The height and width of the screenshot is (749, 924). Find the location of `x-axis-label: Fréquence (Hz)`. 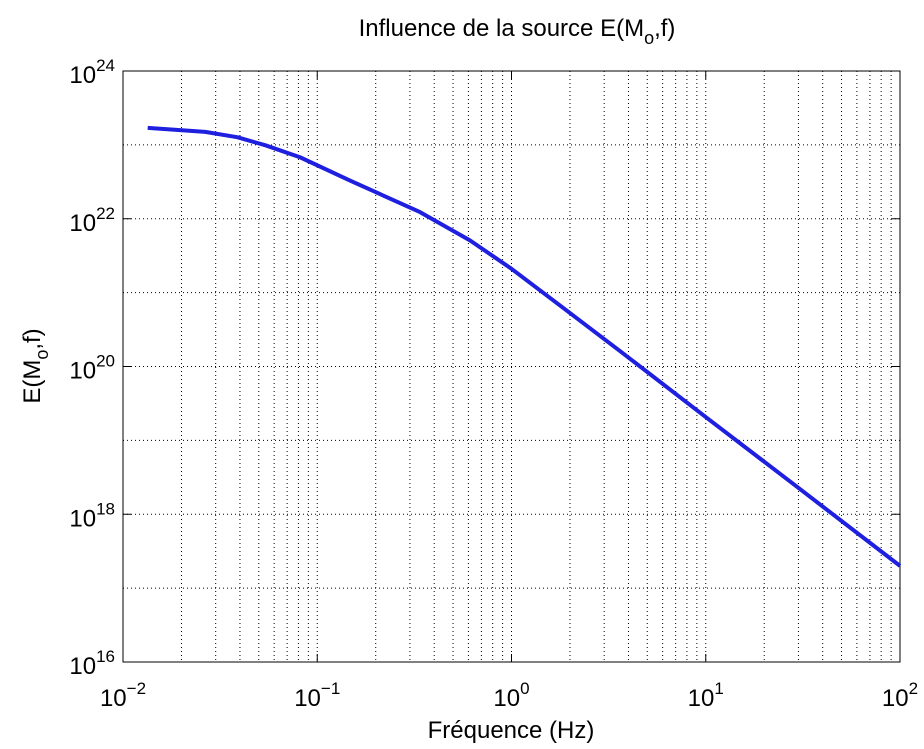

x-axis-label: Fréquence (Hz) is located at coordinates (511, 730).